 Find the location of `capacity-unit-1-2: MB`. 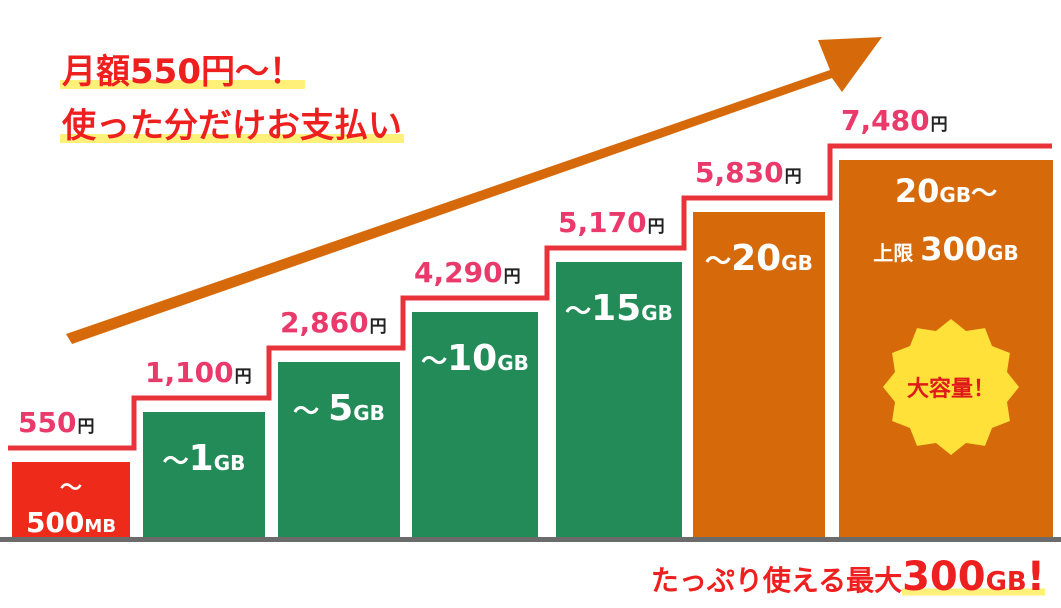

capacity-unit-1-2: MB is located at coordinates (100, 526).